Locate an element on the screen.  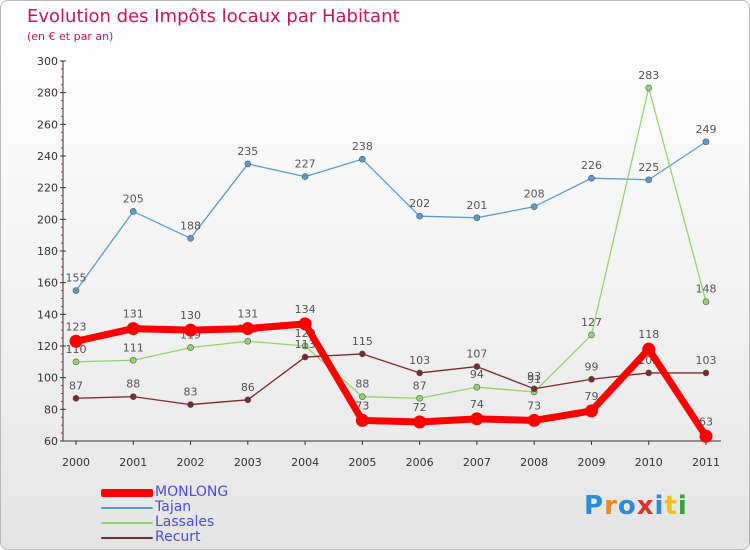
data-label-recurt: 103 is located at coordinates (419, 360).